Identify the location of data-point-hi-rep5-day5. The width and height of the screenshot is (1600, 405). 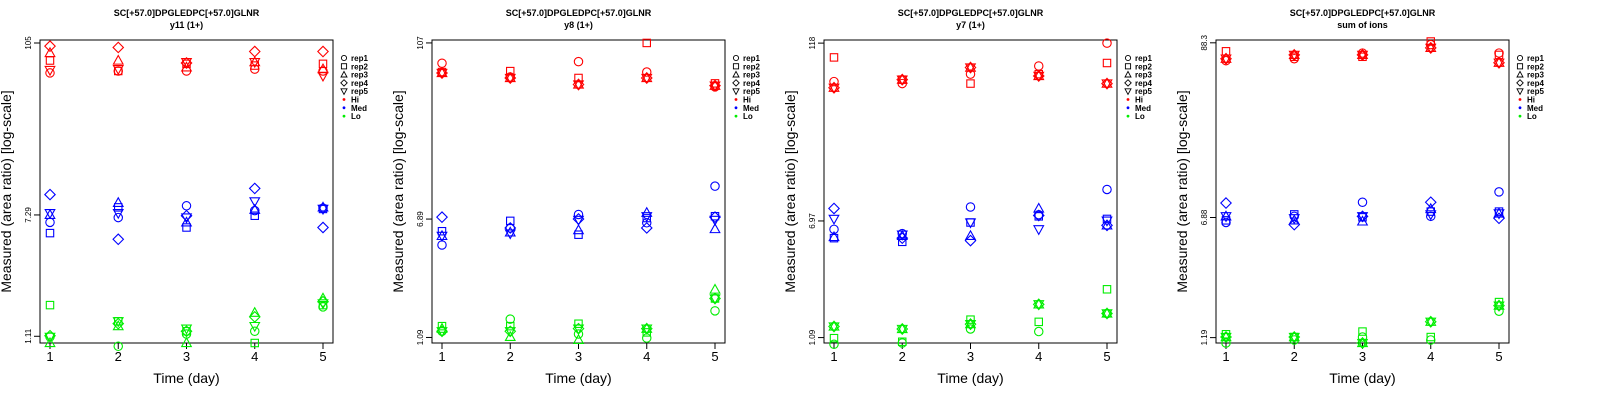
(1107, 84).